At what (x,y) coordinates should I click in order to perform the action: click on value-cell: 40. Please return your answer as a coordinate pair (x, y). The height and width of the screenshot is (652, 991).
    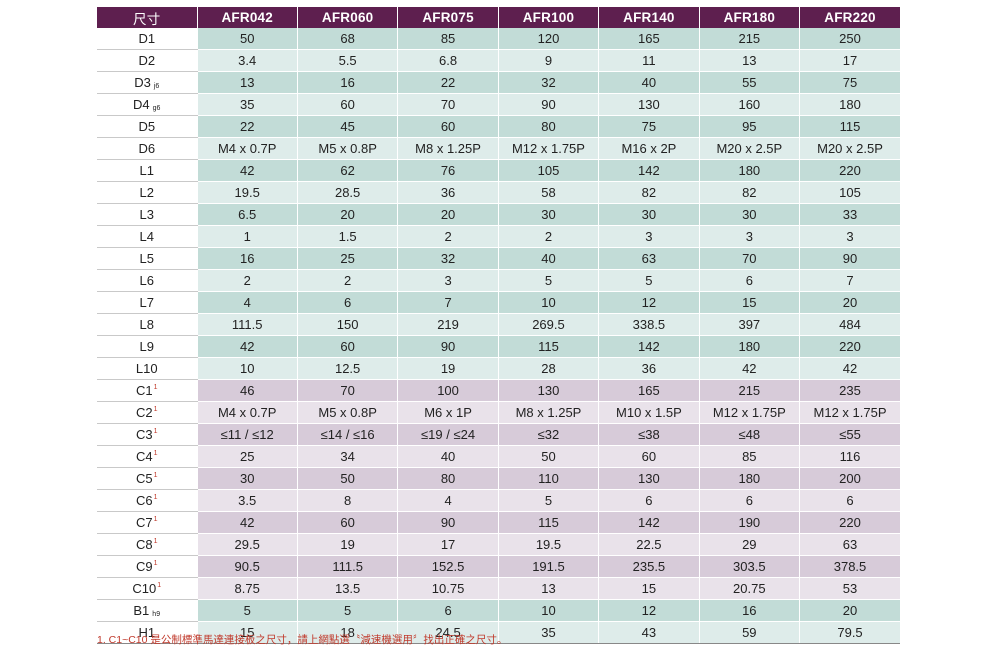
    Looking at the image, I should click on (548, 258).